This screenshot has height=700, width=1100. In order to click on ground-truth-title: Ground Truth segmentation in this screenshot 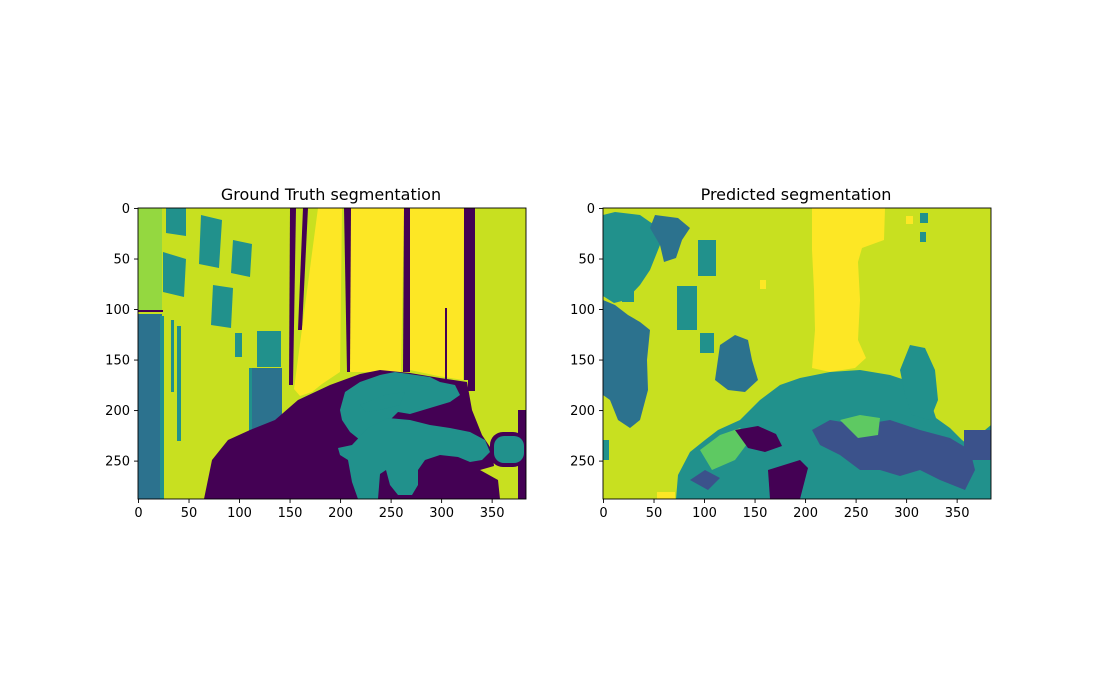, I will do `click(331, 194)`.